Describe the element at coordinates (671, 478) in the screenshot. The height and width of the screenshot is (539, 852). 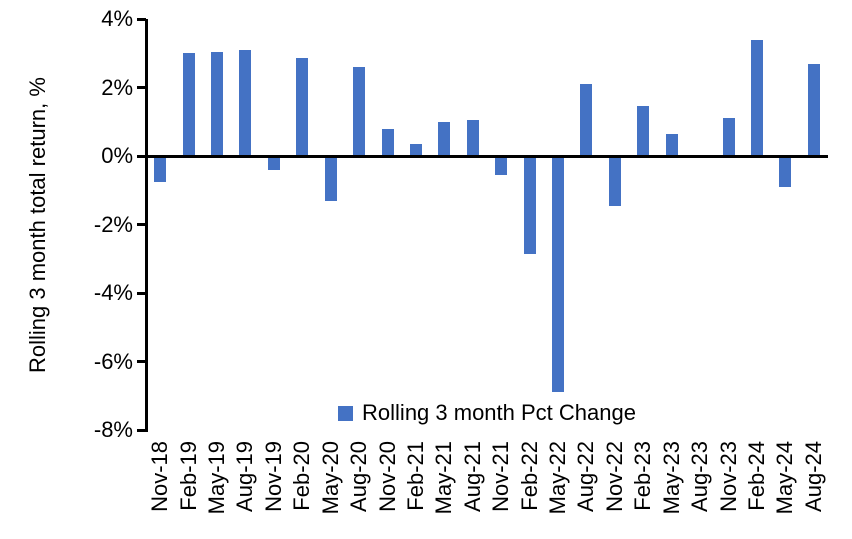
I see `x-tick-label: May-23` at that location.